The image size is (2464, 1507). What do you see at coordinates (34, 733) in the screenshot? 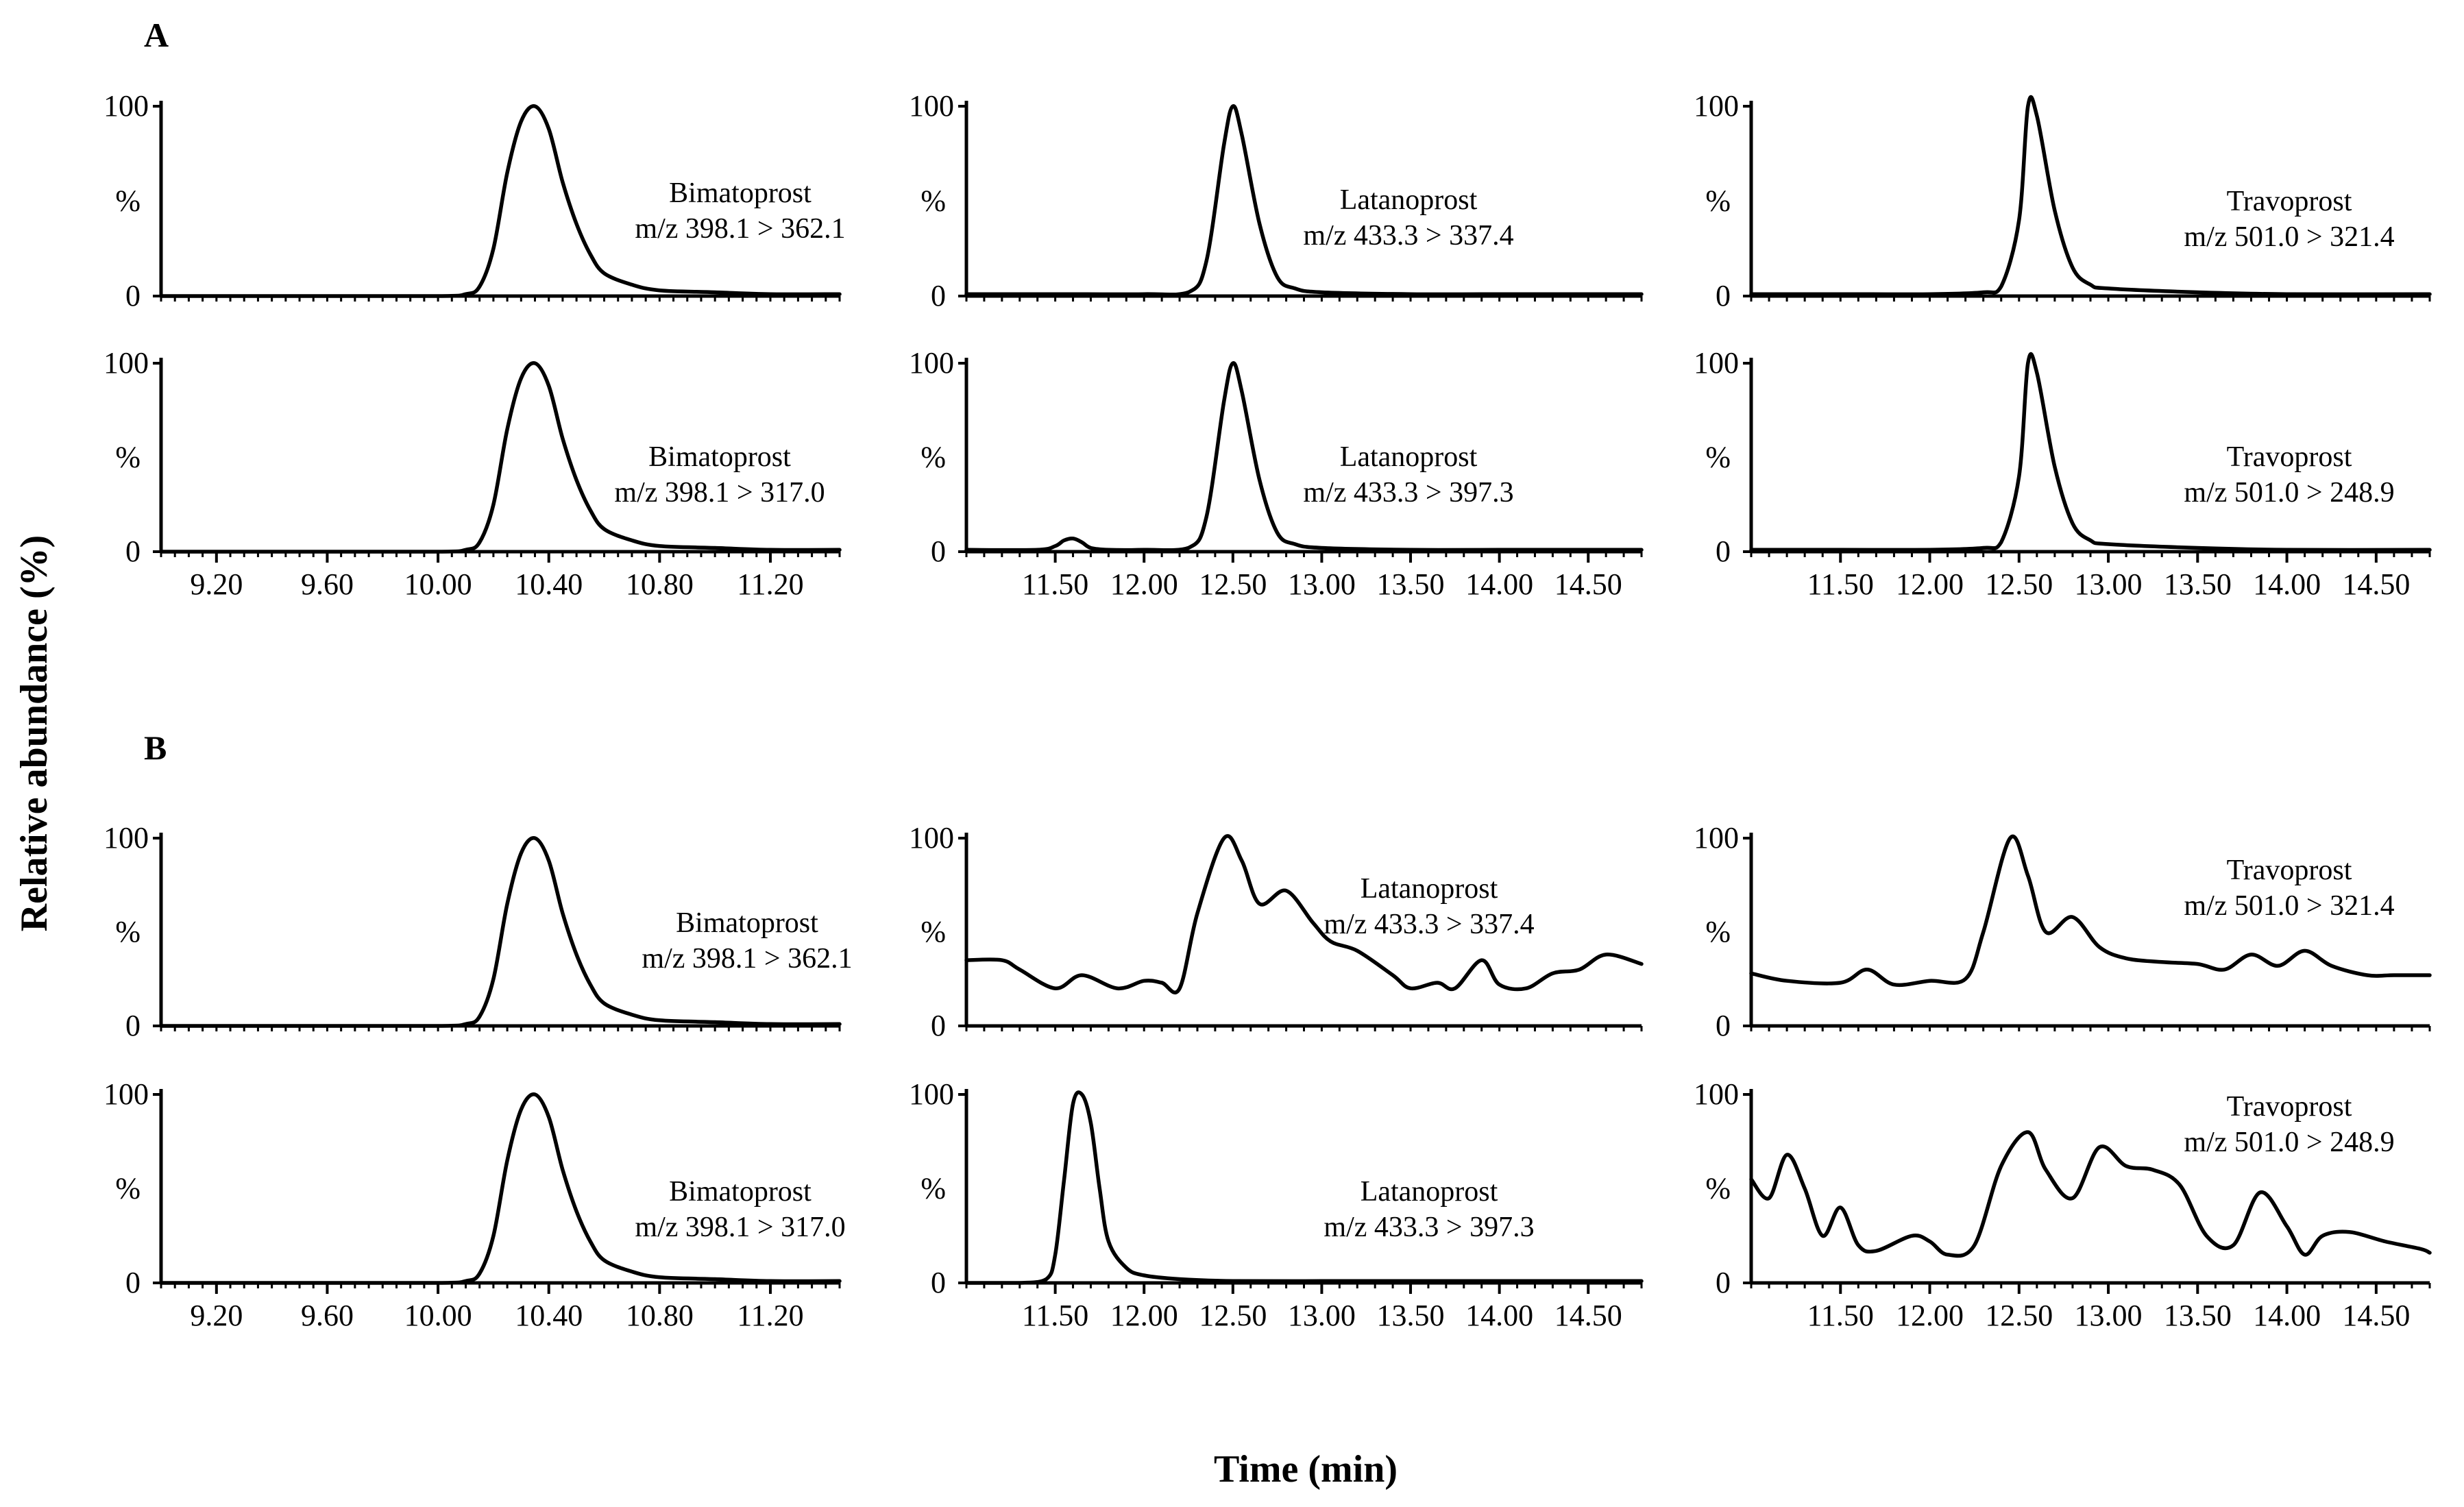
I see `y-axis-title: Relative abundance (%)` at bounding box center [34, 733].